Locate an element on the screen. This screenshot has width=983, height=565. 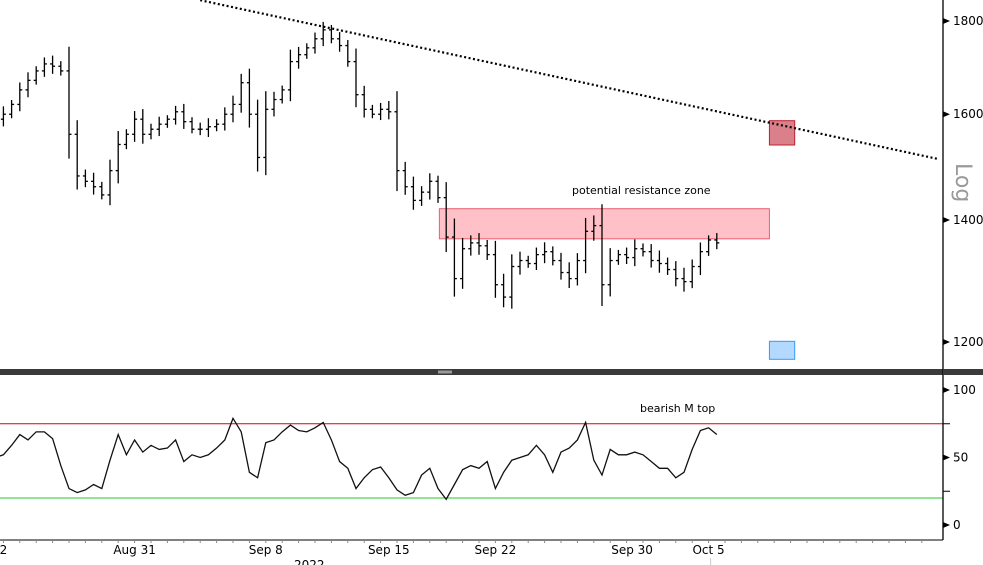
x-tick-label: Sep 30 is located at coordinates (632, 550).